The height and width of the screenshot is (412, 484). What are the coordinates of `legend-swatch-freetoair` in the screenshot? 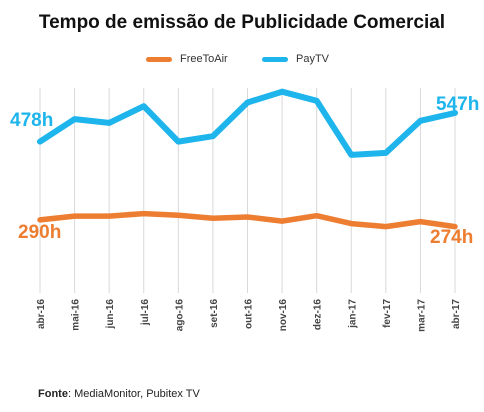 It's located at (159, 59).